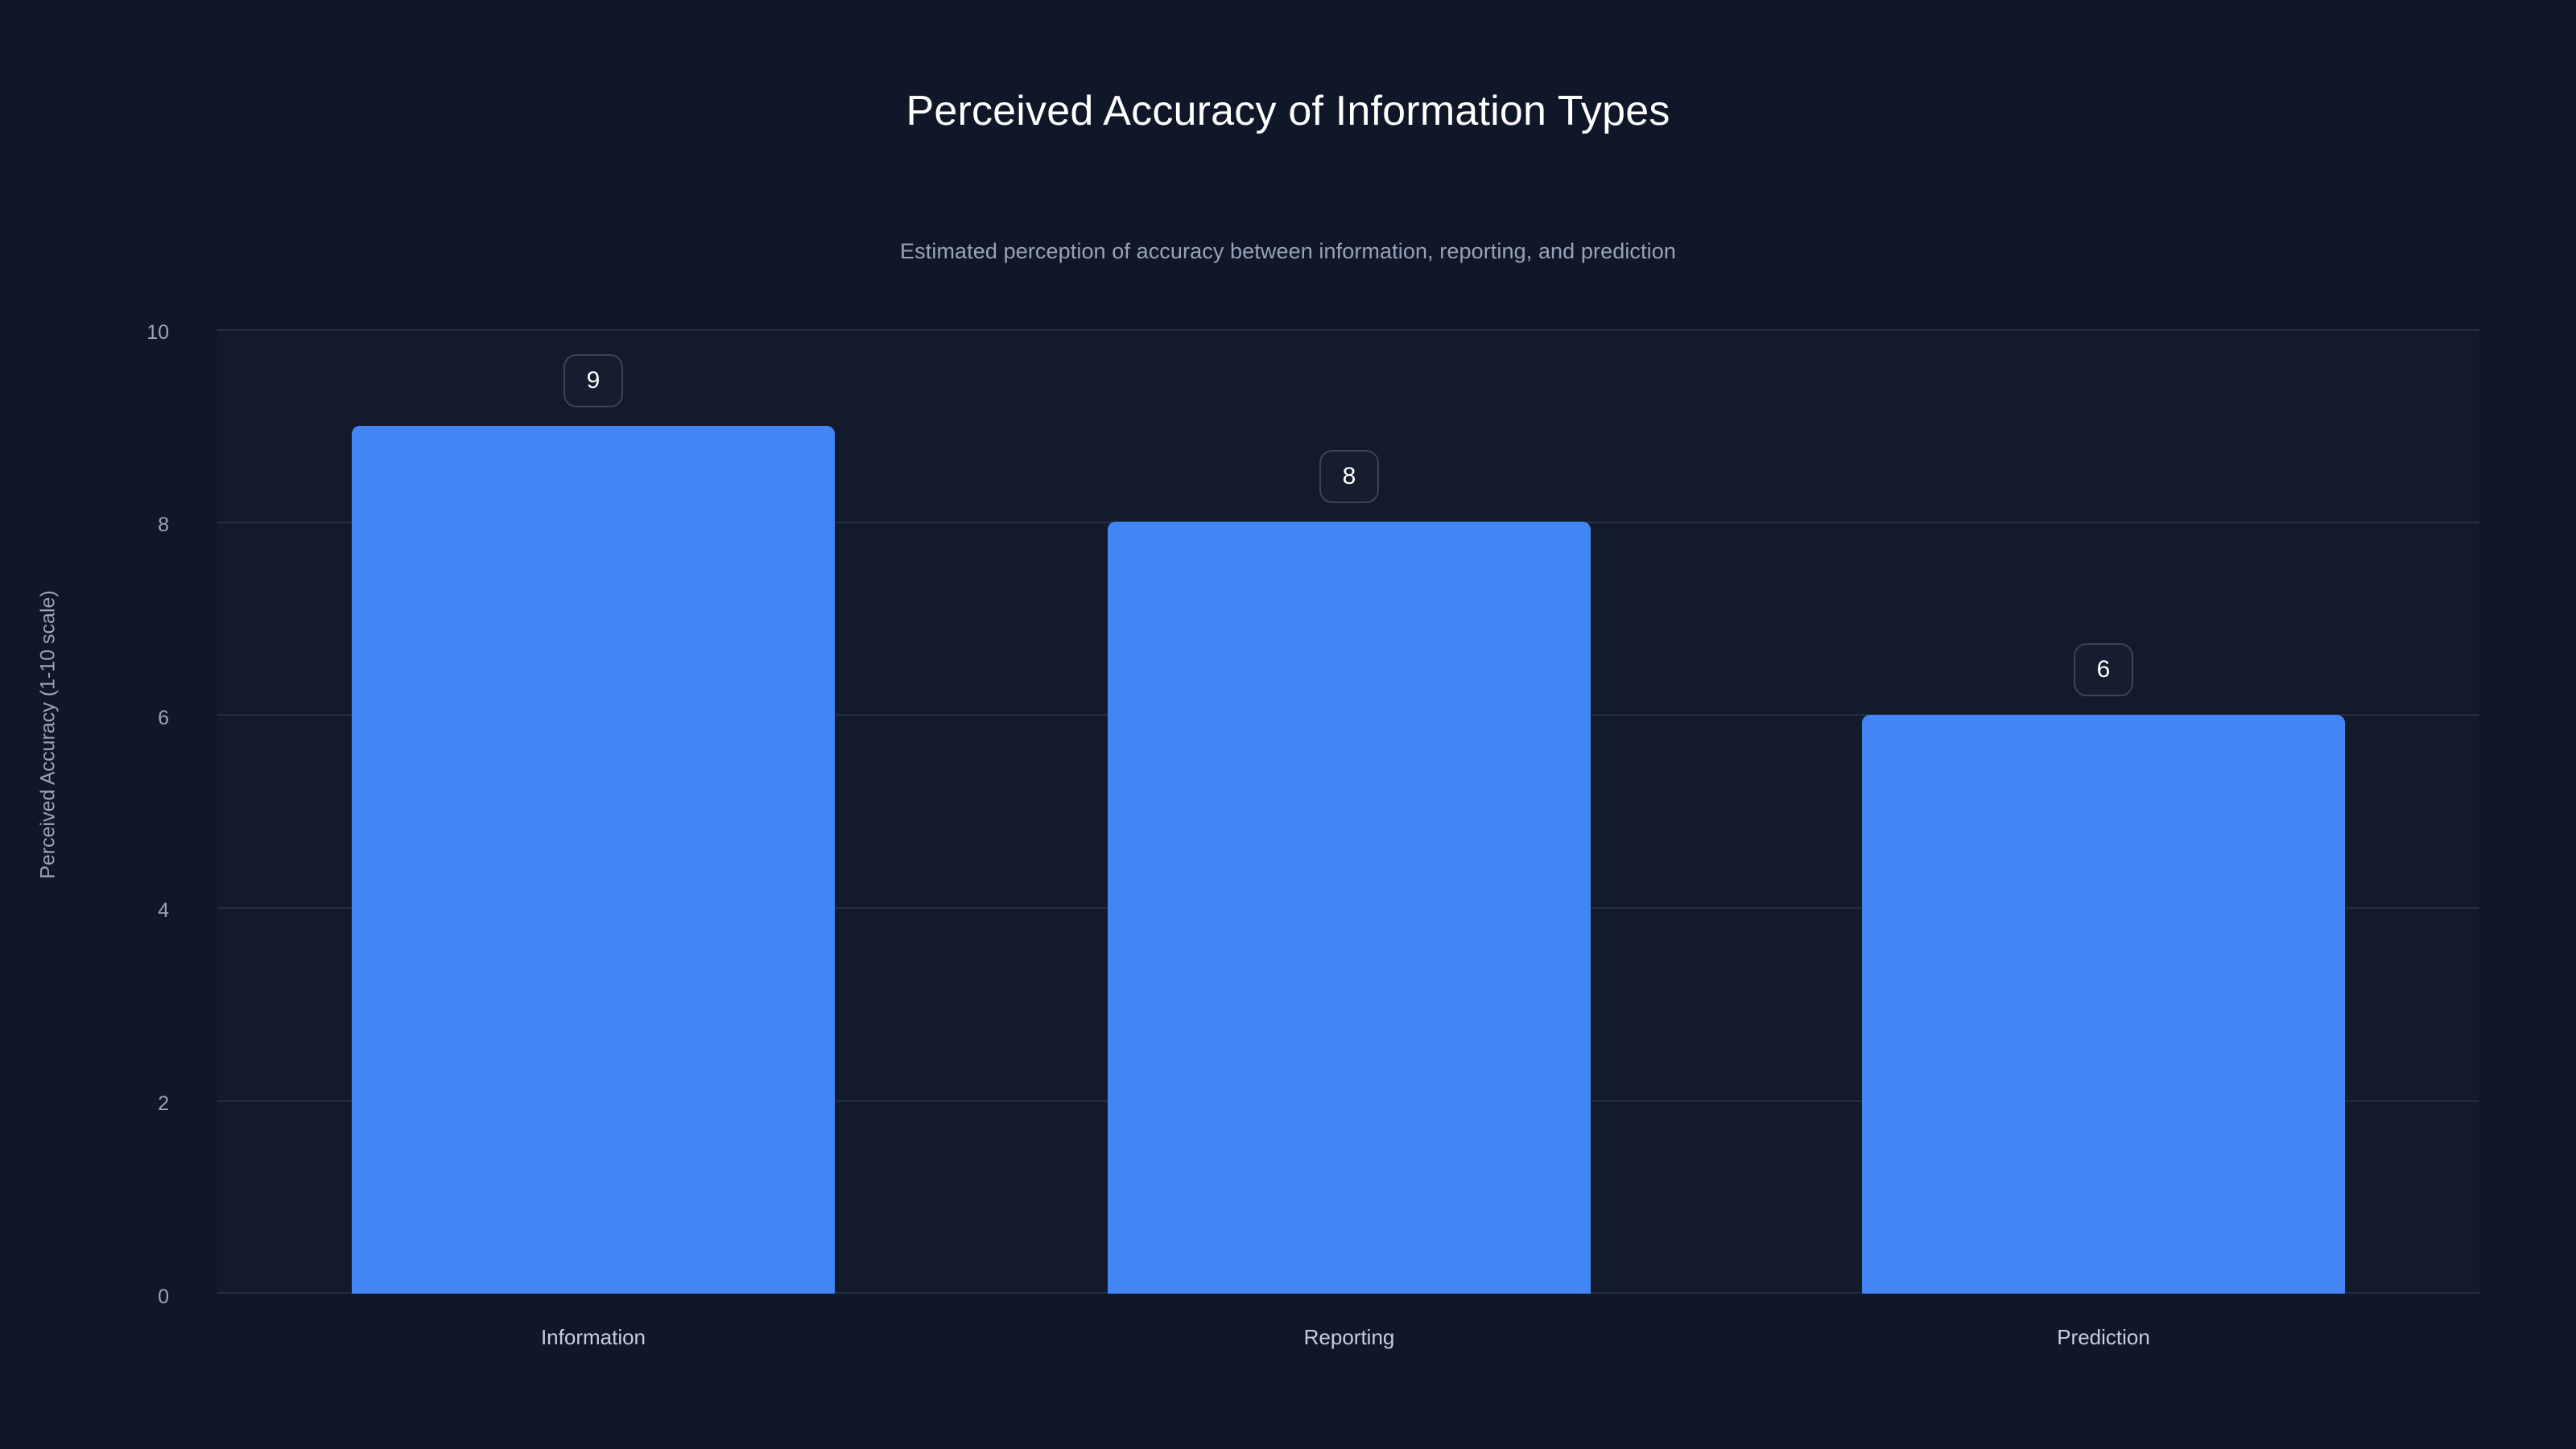 This screenshot has width=2576, height=1449. I want to click on chart-title: Perceived Accuracy of Information Types, so click(1288, 111).